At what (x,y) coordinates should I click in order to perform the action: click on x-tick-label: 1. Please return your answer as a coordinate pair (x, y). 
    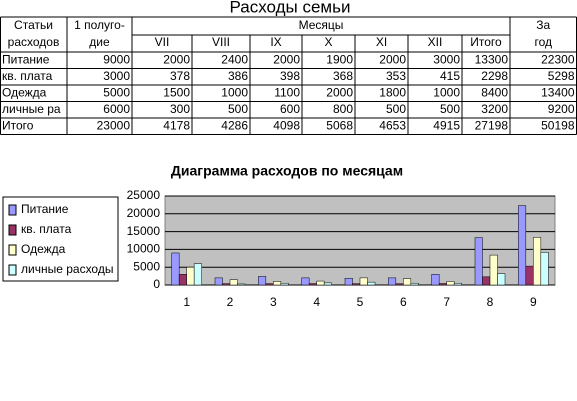
    Looking at the image, I should click on (186, 302).